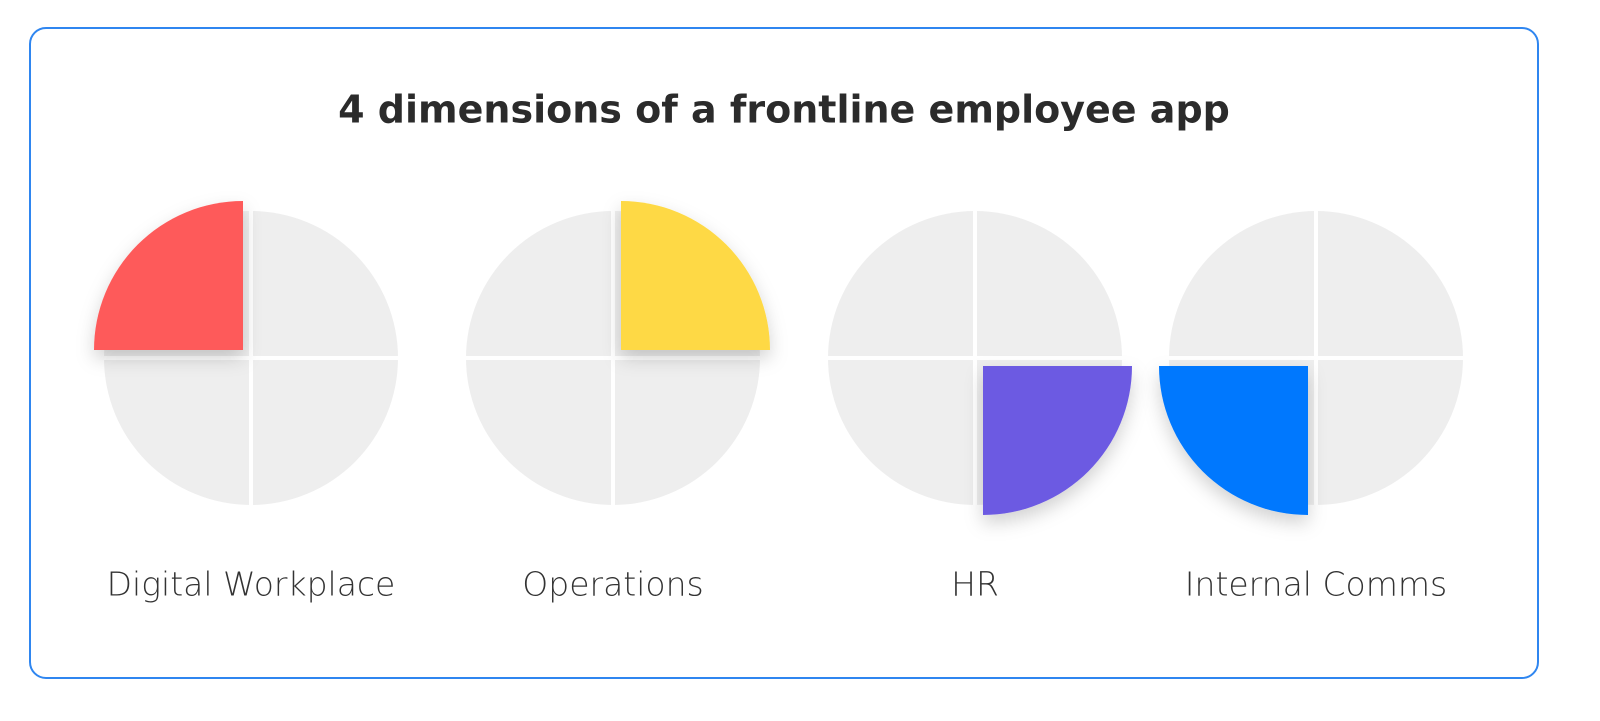 The width and height of the screenshot is (1600, 721). What do you see at coordinates (975, 584) in the screenshot?
I see `dimension-label: HR` at bounding box center [975, 584].